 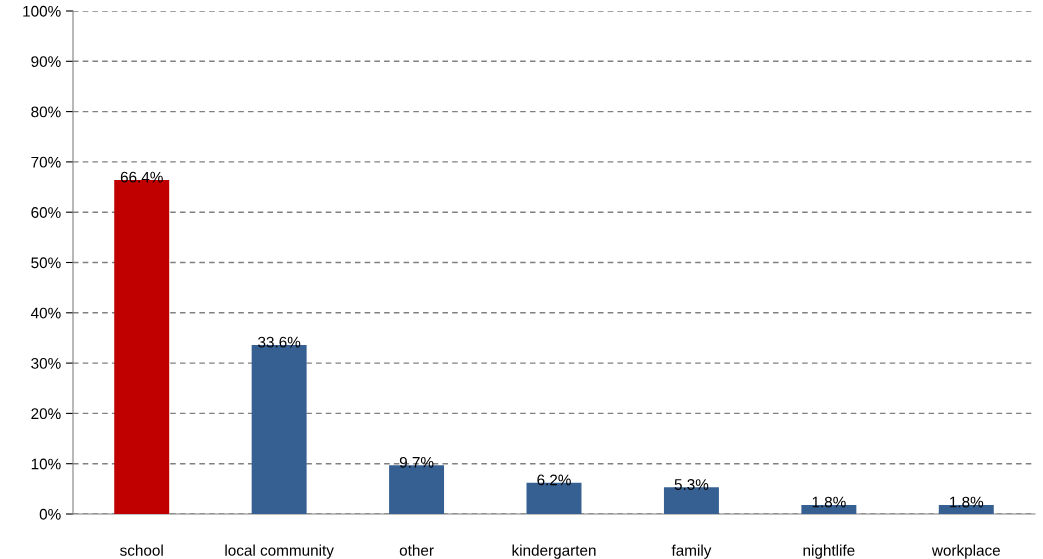 What do you see at coordinates (46, 162) in the screenshot?
I see `y-tick-label: 70%` at bounding box center [46, 162].